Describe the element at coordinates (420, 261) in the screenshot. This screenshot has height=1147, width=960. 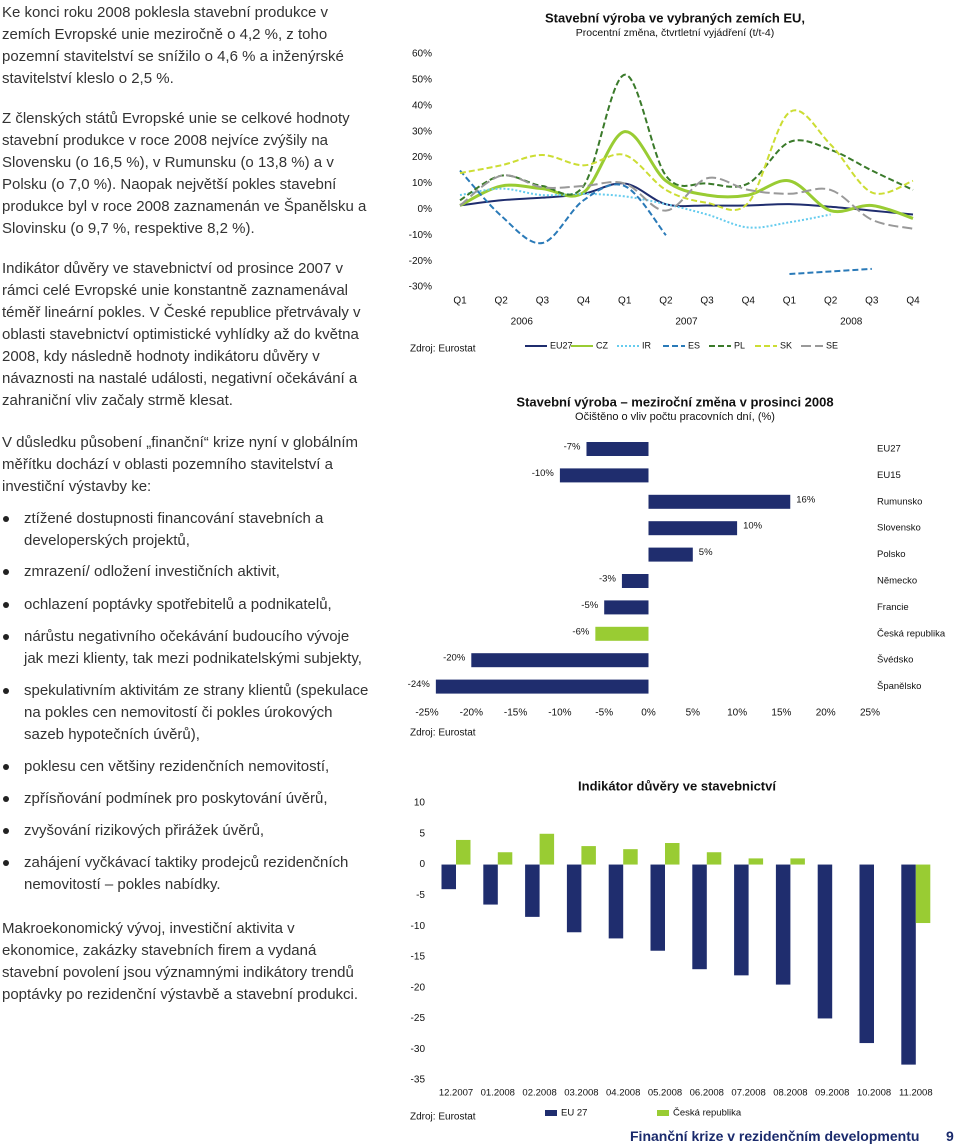
I see `y-tick-label: -20%` at that location.